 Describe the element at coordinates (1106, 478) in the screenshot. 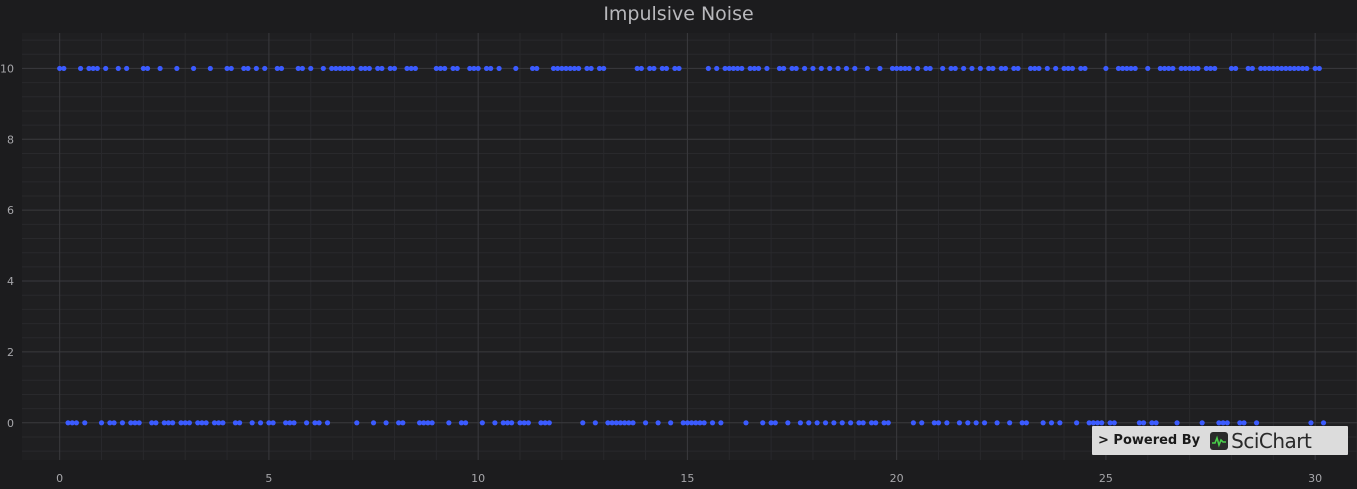

I see `x-tick-label: 25` at that location.